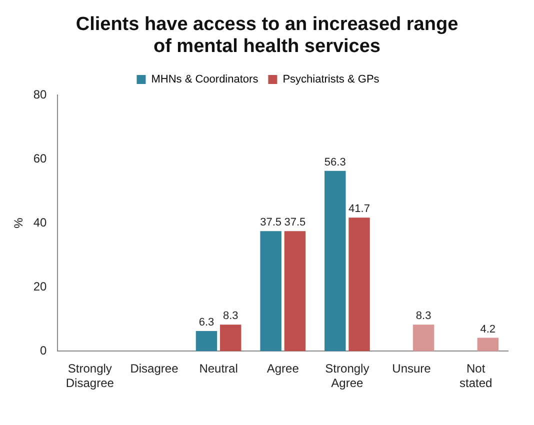  I want to click on x-tick-label: Neutral, so click(218, 369).